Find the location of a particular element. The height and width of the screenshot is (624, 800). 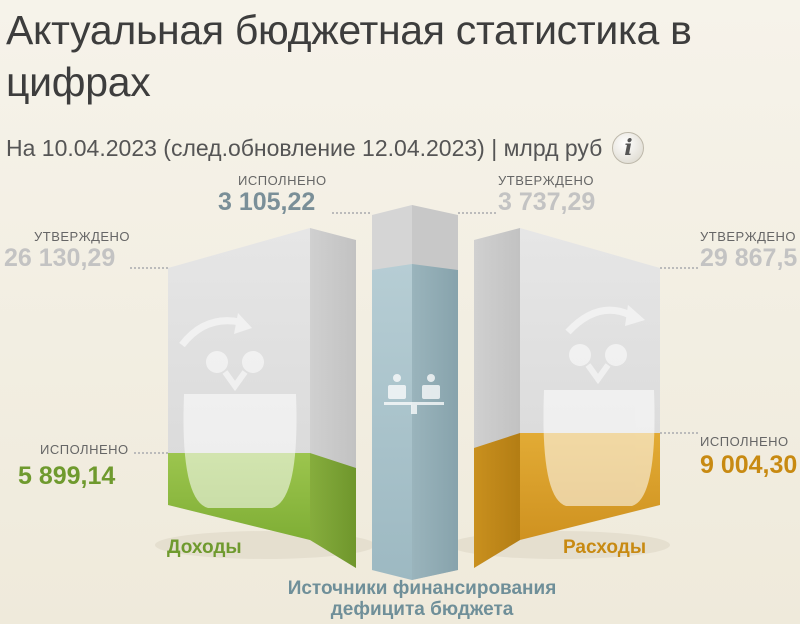

deficit-name-line2: дефицита бюджета is located at coordinates (422, 609).